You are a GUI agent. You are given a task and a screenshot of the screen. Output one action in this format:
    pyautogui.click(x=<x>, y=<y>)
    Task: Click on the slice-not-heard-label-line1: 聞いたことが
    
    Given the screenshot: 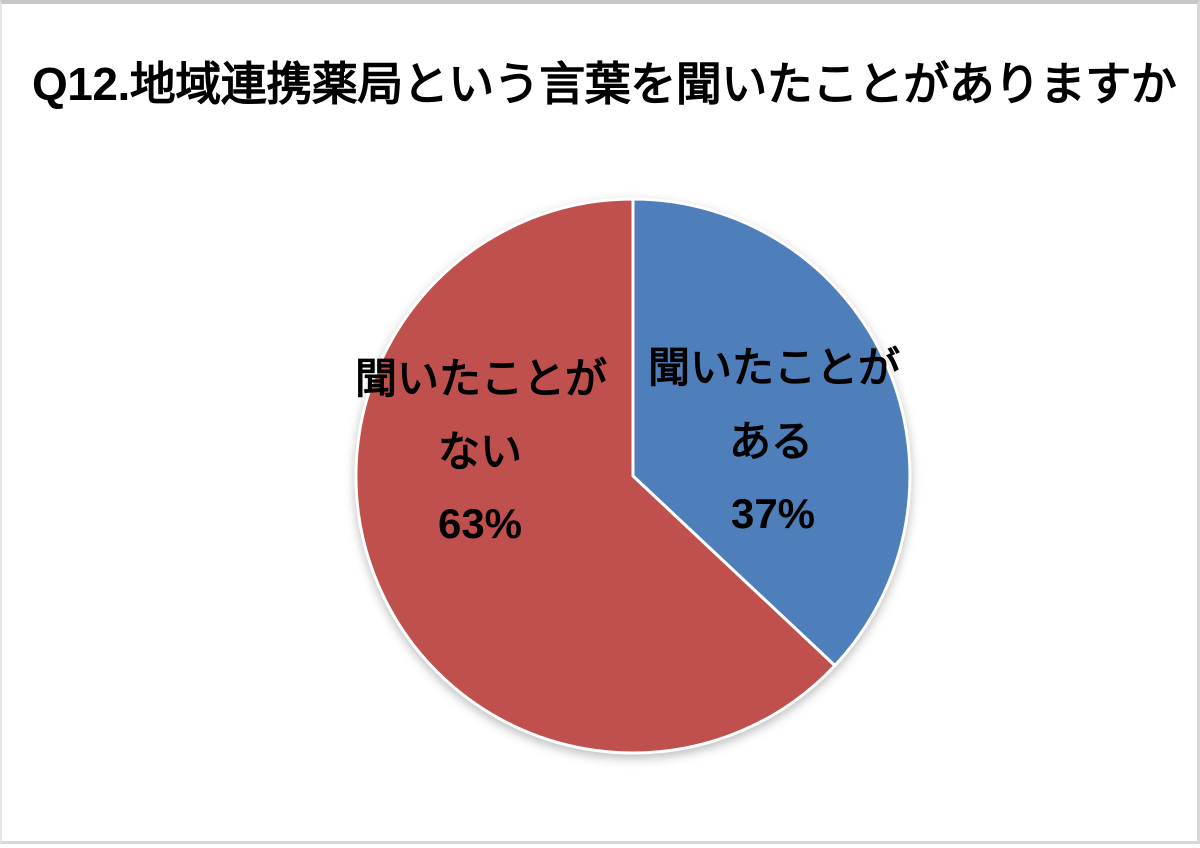 What is the action you would take?
    pyautogui.click(x=481, y=378)
    